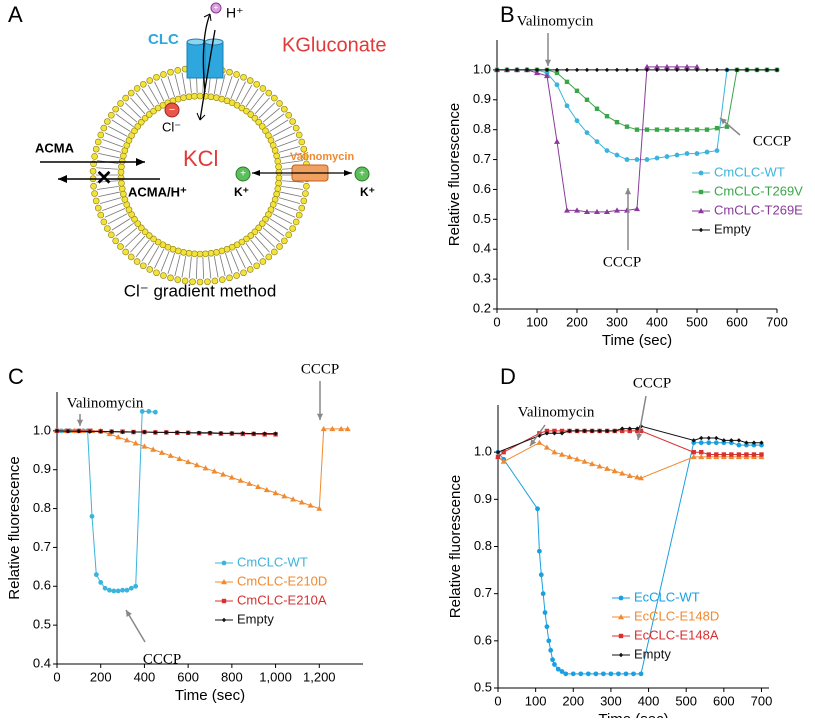 This screenshot has height=723, width=815. I want to click on potassium-icon, so click(243, 174).